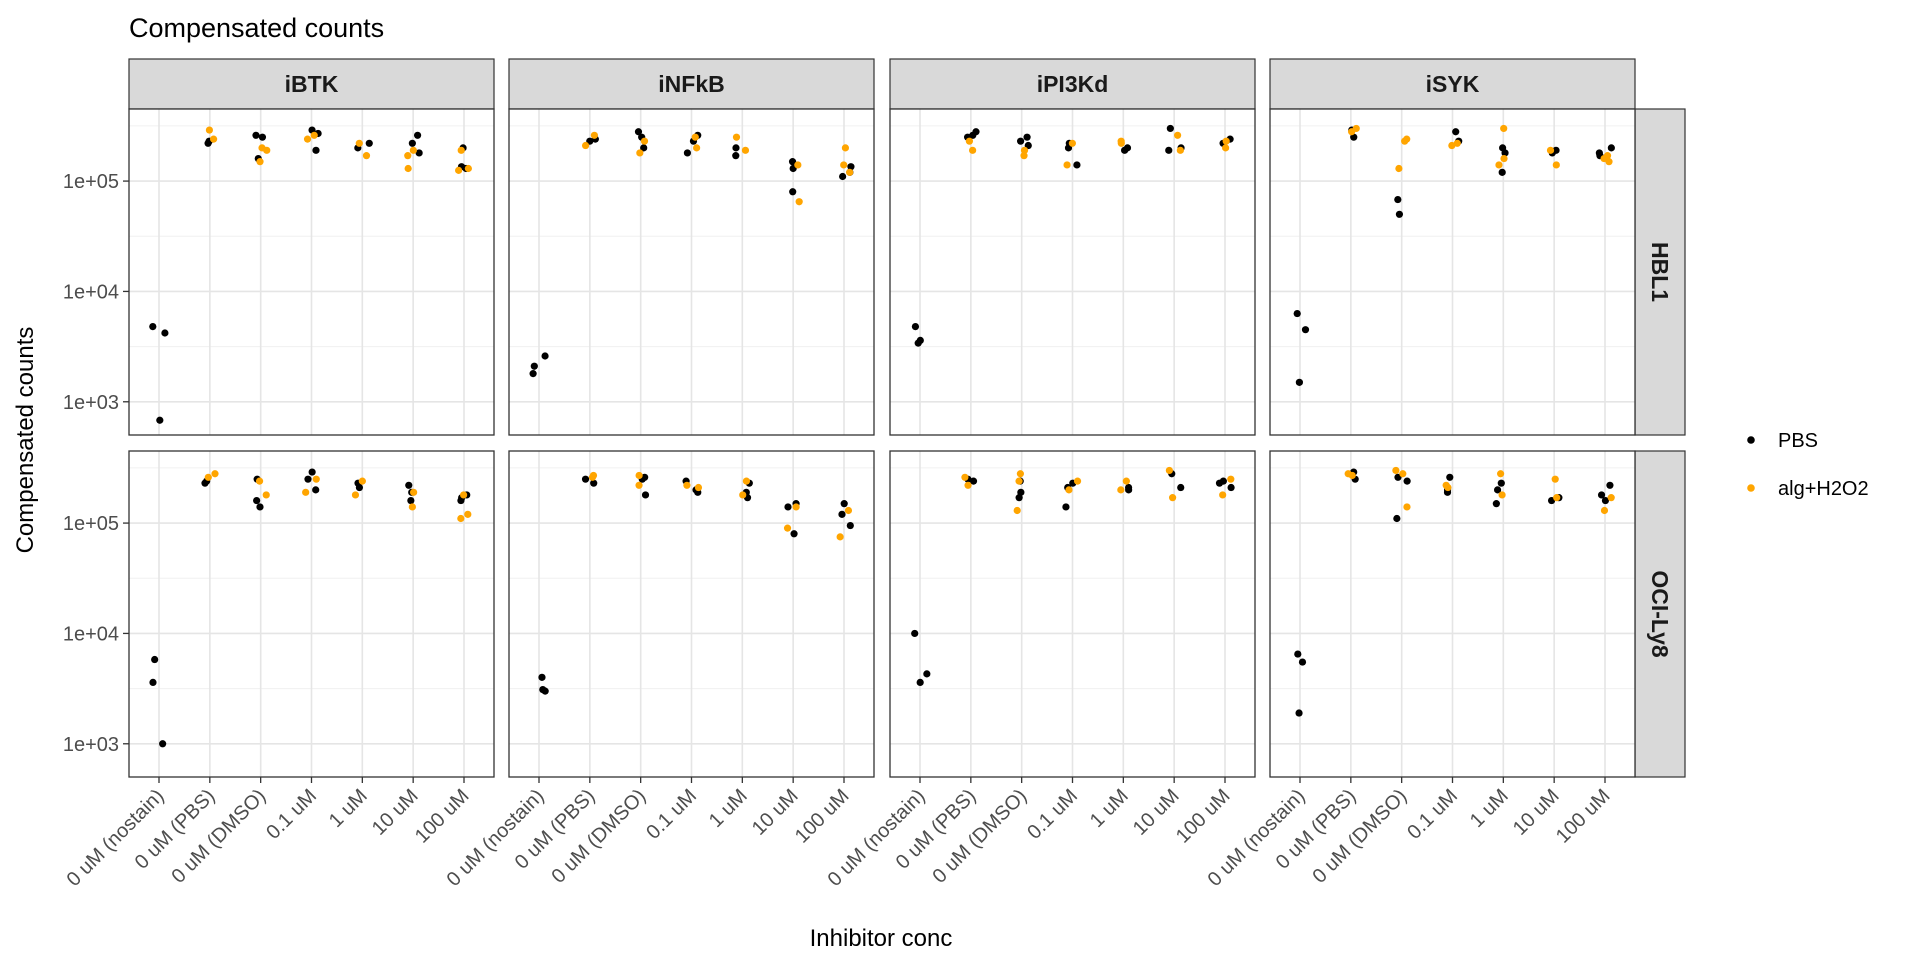 The image size is (1920, 965). Describe the element at coordinates (1823, 489) in the screenshot. I see `legend-label: alg+H2O2` at that location.